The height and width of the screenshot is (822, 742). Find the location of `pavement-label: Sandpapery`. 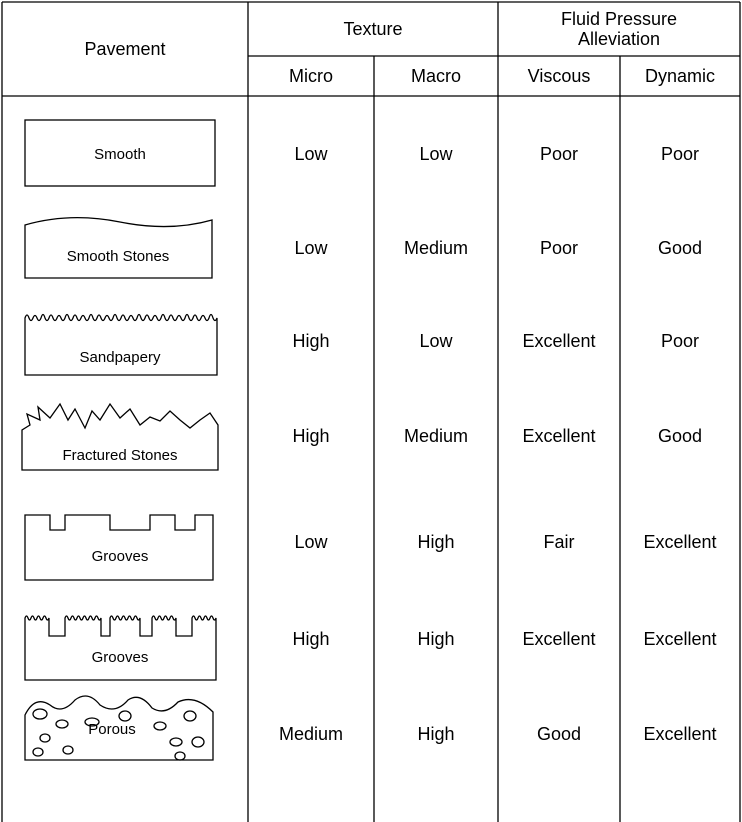

pavement-label: Sandpapery is located at coordinates (120, 357).